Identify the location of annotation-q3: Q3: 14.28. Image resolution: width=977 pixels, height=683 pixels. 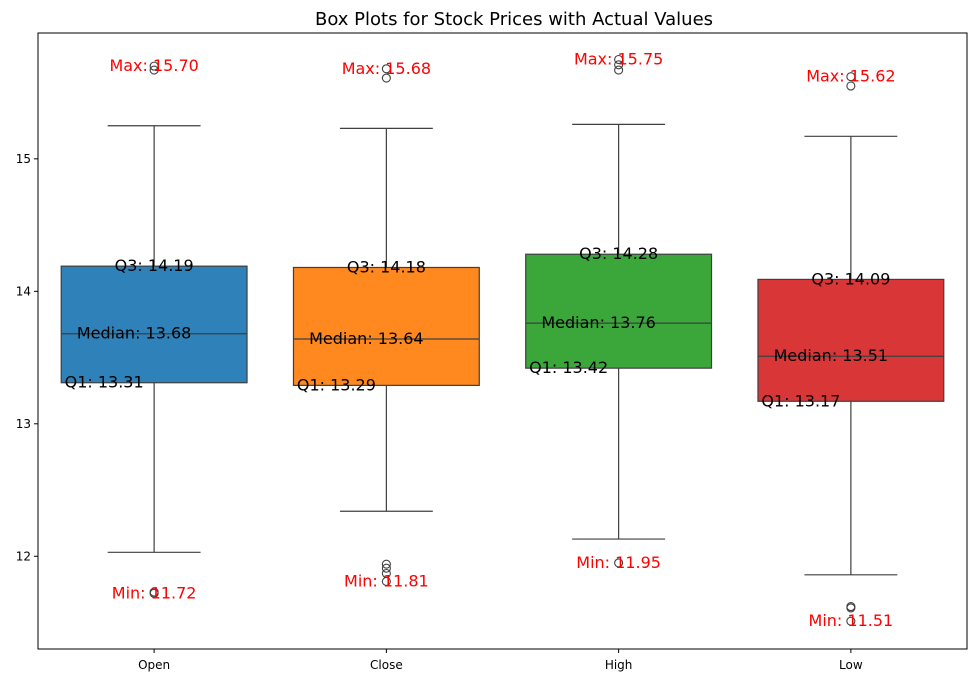
(618, 253).